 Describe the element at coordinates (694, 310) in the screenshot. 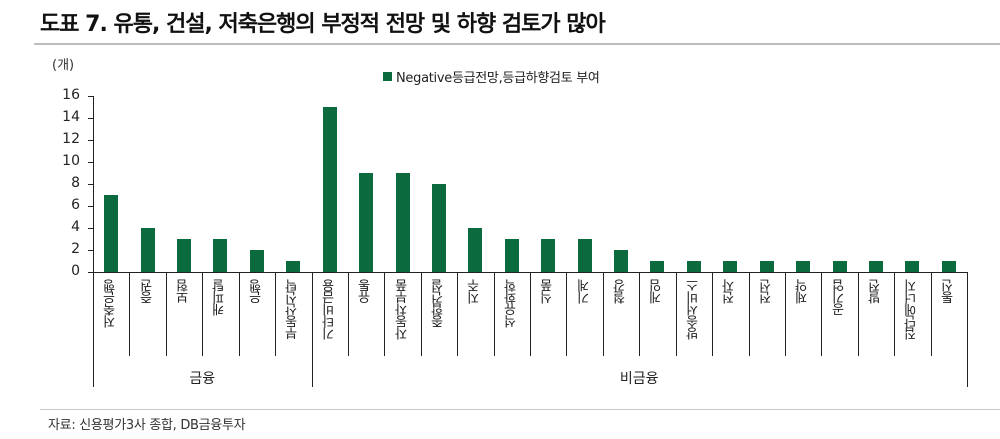

I see `category-label: 방송서비스` at that location.